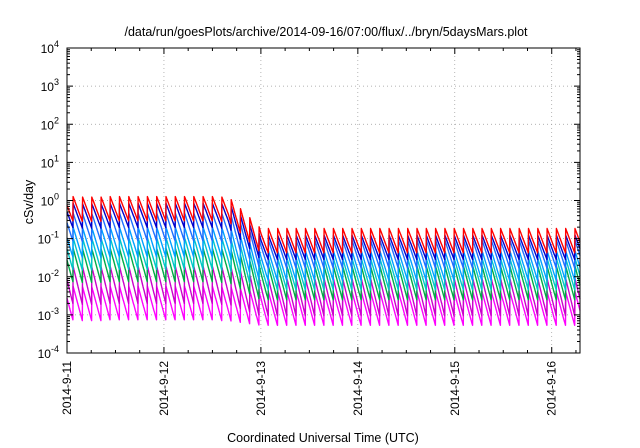 This screenshot has height=448, width=640. What do you see at coordinates (50, 200) in the screenshot?
I see `y-tick-label: 10⁰` at bounding box center [50, 200].